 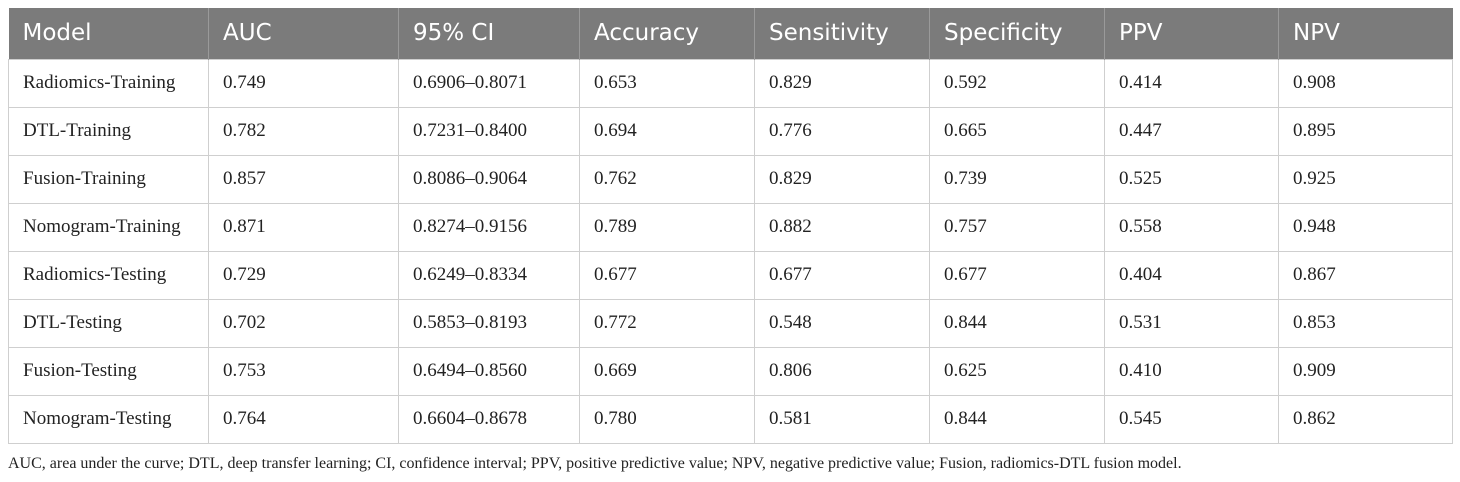 I want to click on value-cell: 0.558, so click(x=1191, y=227).